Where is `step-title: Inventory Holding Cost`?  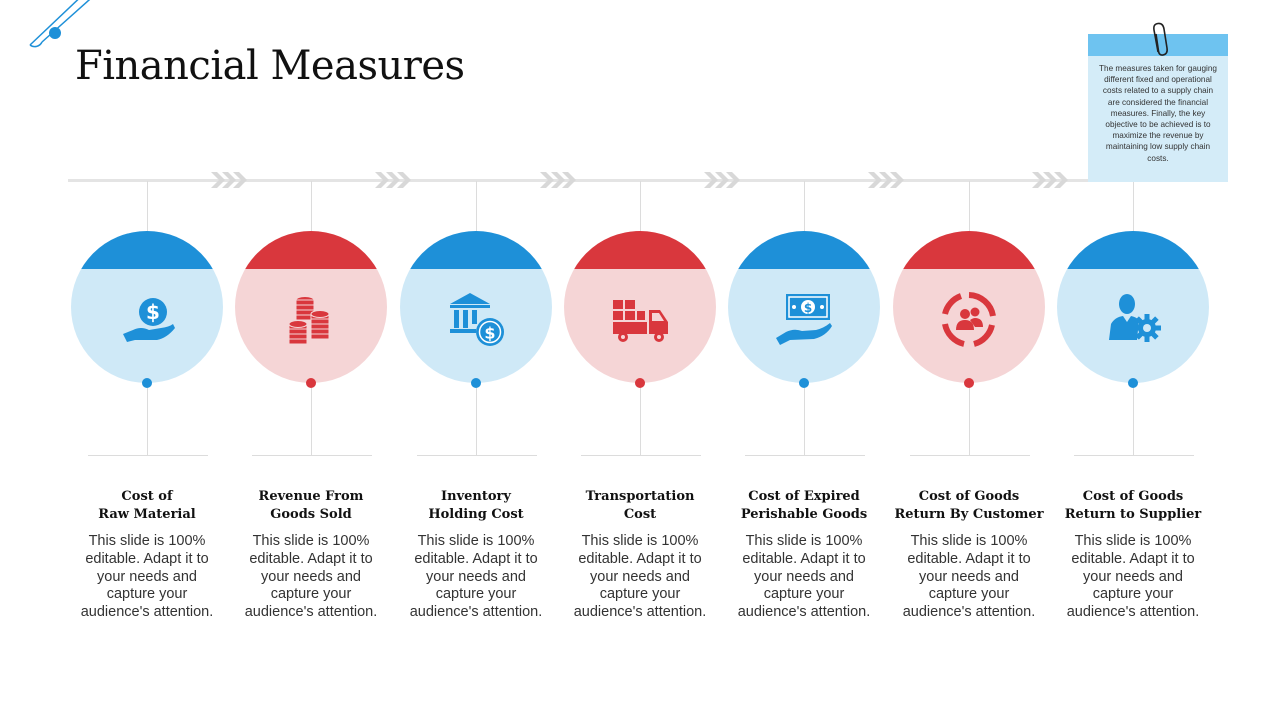 step-title: Inventory Holding Cost is located at coordinates (476, 505).